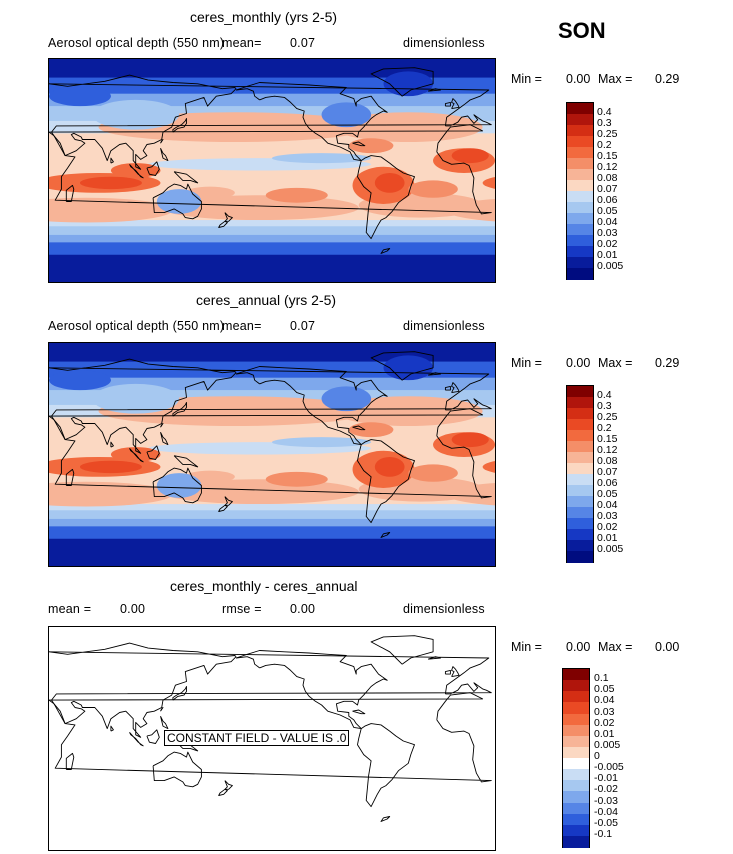 Image resolution: width=733 pixels, height=854 pixels. I want to click on panel3-units: dimensionless, so click(444, 609).